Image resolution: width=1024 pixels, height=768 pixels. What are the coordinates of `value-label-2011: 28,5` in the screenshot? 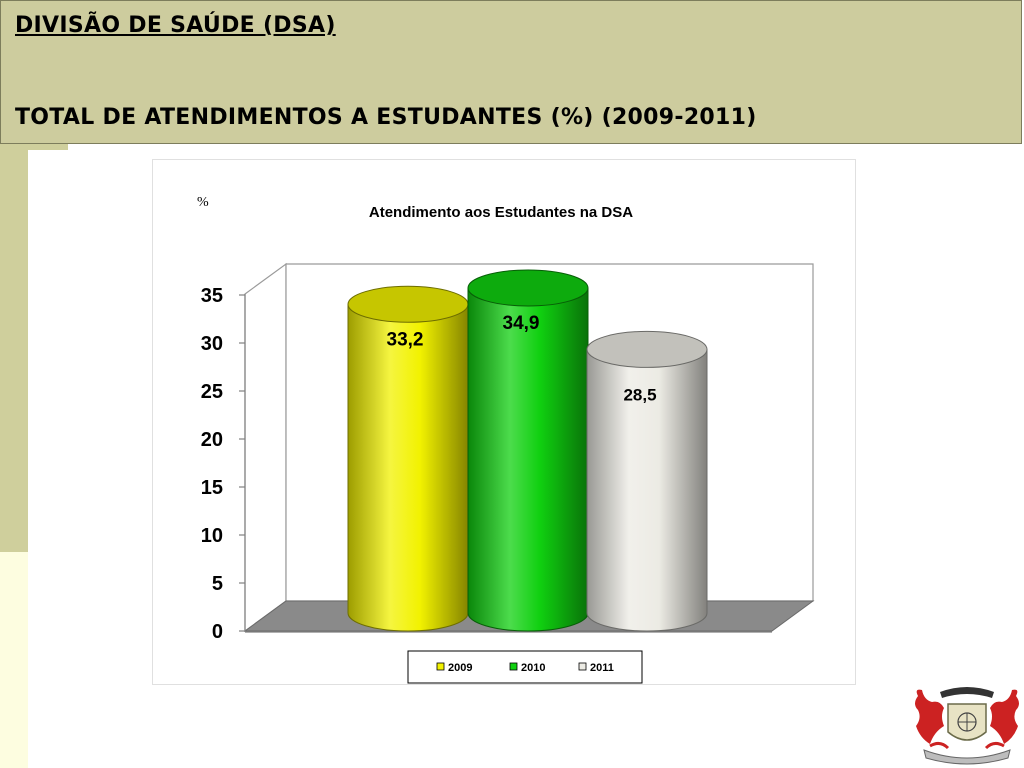 It's located at (639, 394).